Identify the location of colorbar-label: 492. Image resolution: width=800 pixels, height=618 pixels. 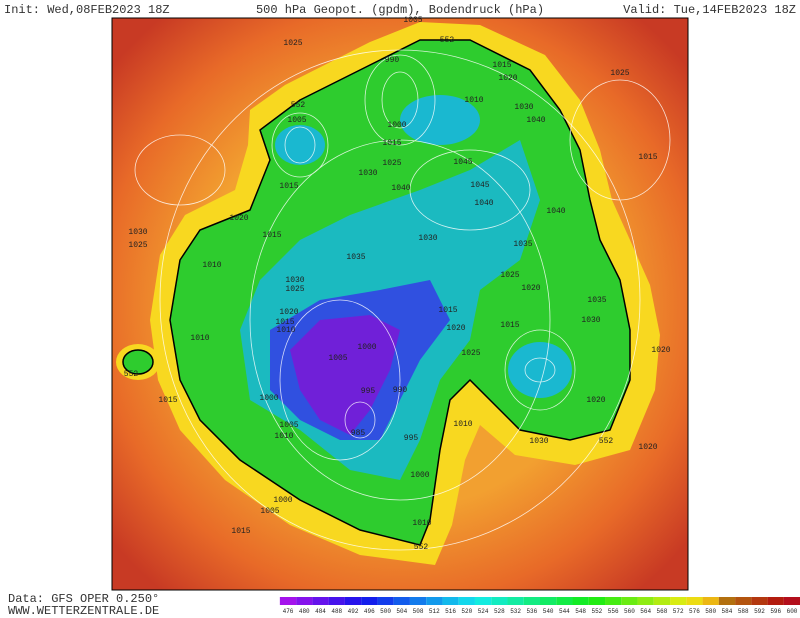
(353, 611).